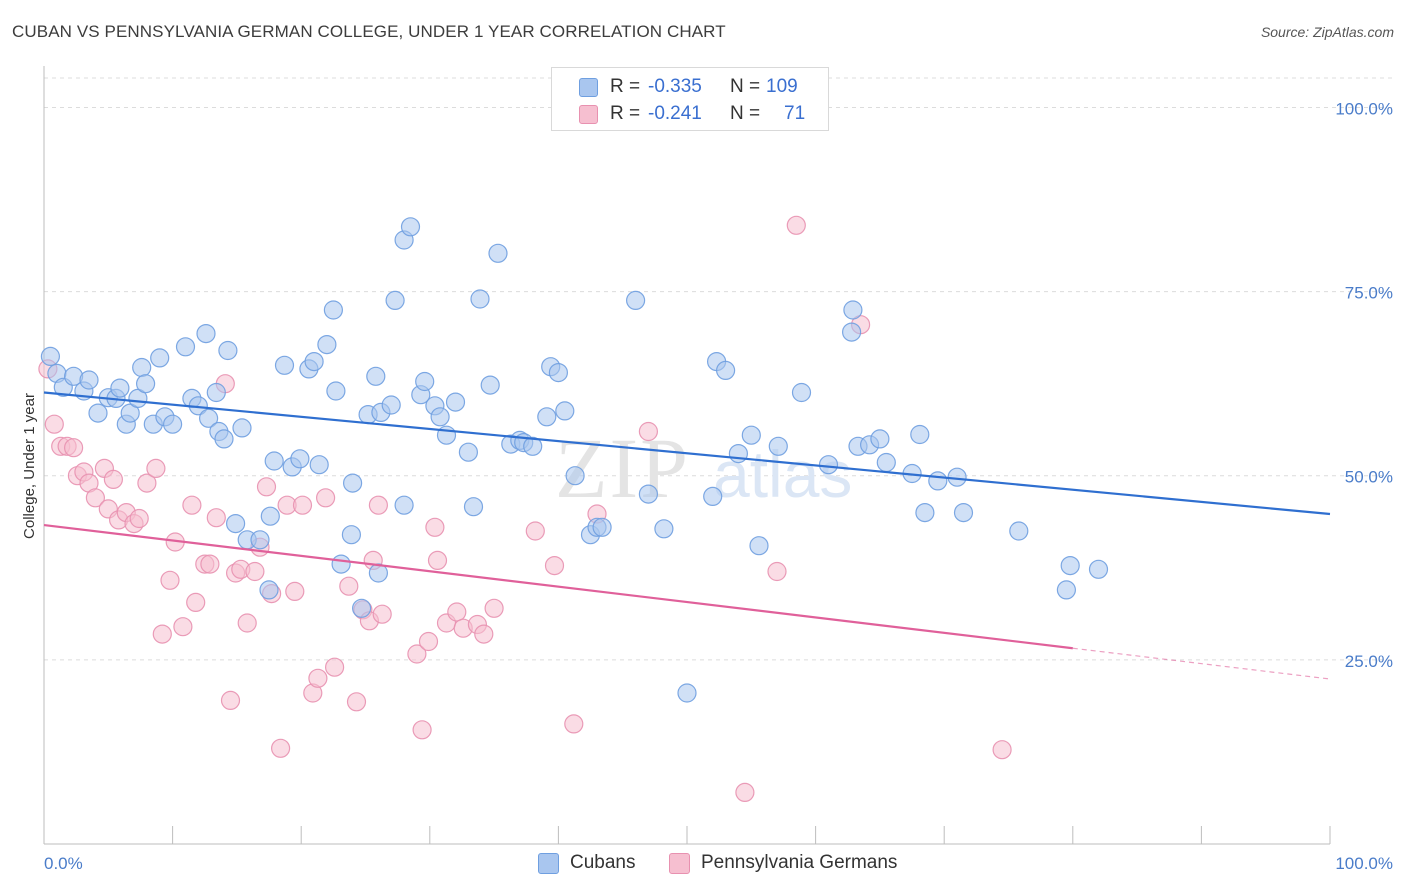 The width and height of the screenshot is (1406, 892). I want to click on correlation-legend: R = -0.335 N = 109 R = -0.241 N = 71, so click(690, 99).